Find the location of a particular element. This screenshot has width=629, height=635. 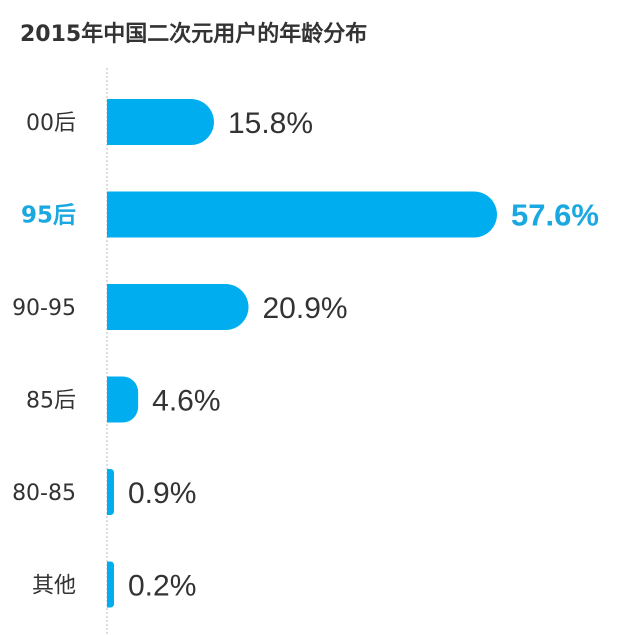

value-label: 15.8% is located at coordinates (270, 123).